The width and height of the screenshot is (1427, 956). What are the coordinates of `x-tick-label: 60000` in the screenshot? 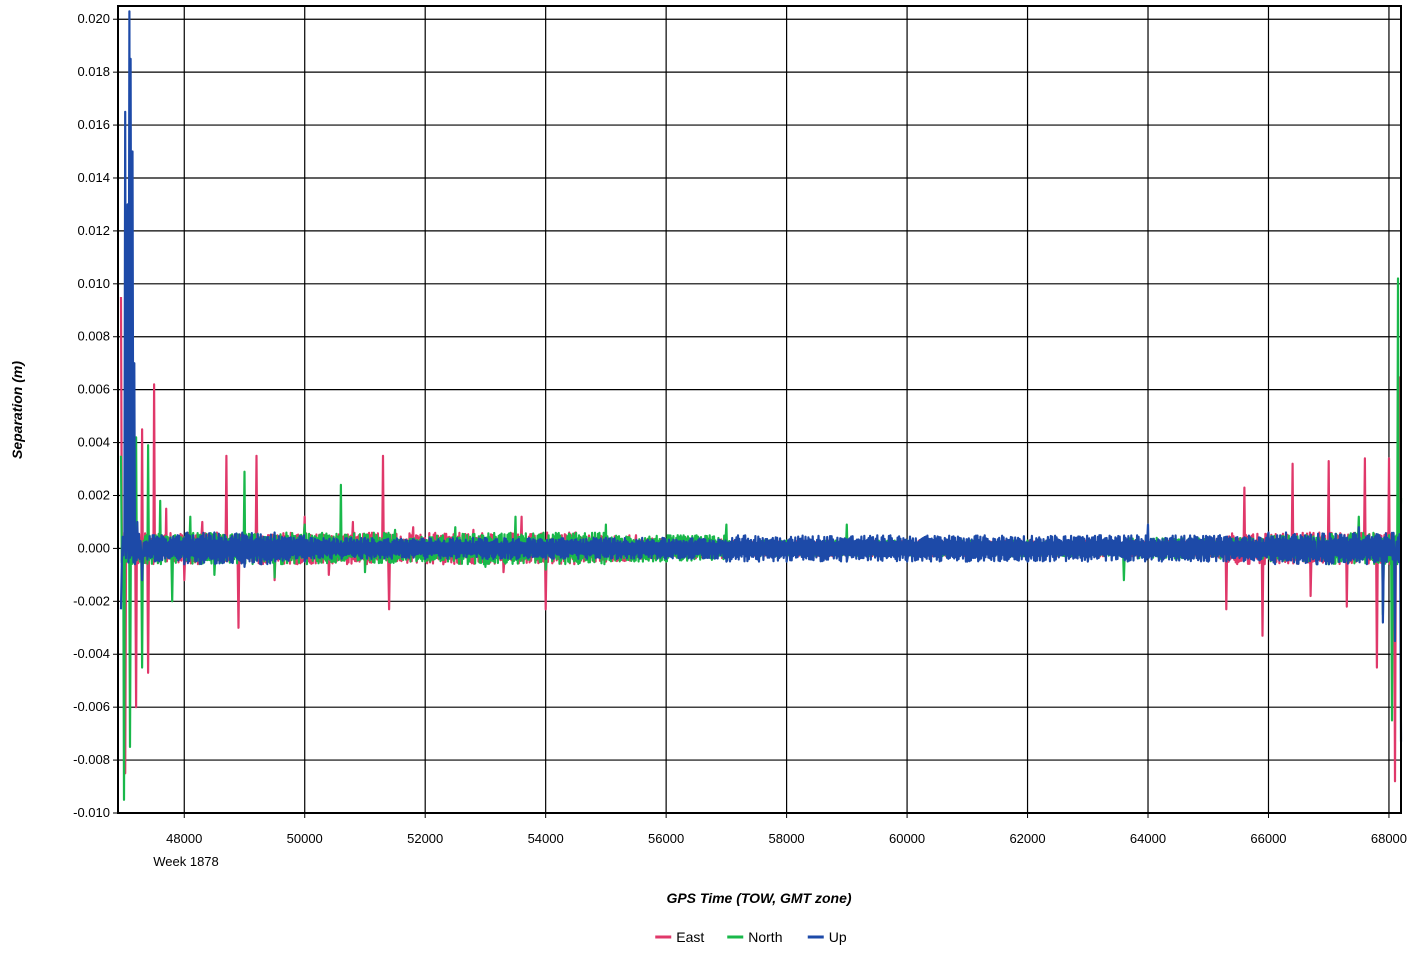 It's located at (907, 838).